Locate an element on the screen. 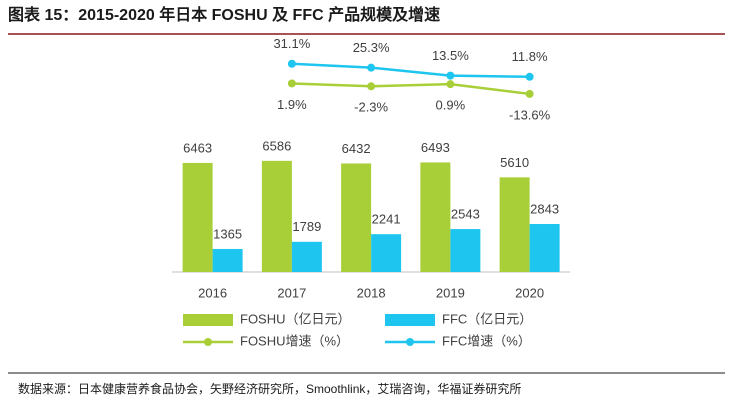 The image size is (733, 418). legend-label: FFC（亿日元） is located at coordinates (487, 318).